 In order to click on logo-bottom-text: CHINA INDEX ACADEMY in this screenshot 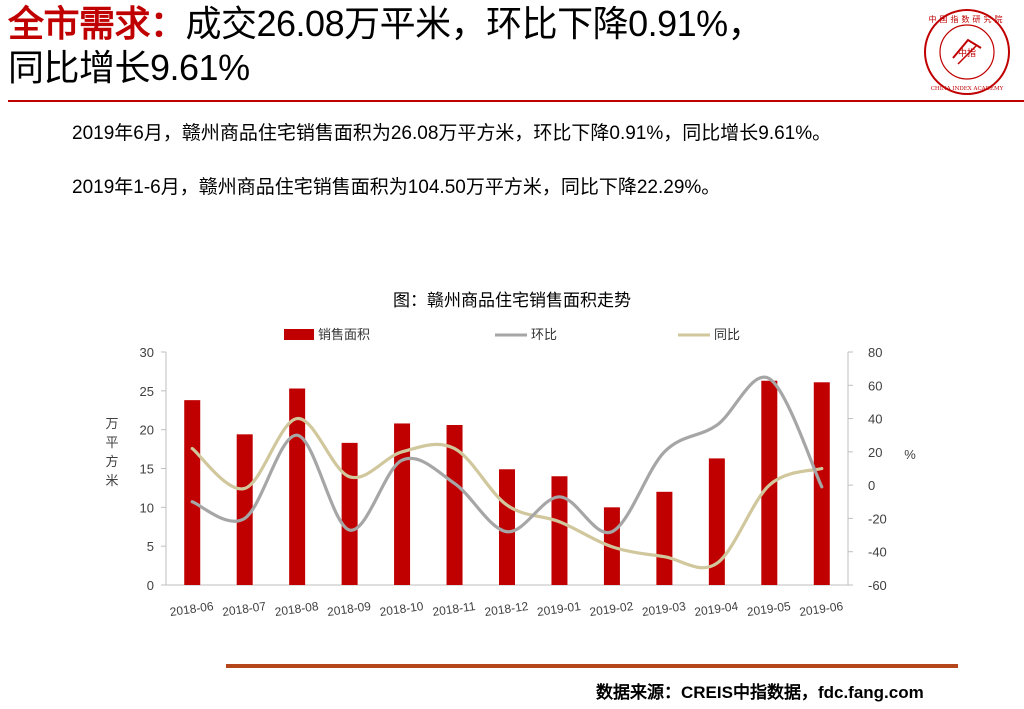, I will do `click(967, 89)`.